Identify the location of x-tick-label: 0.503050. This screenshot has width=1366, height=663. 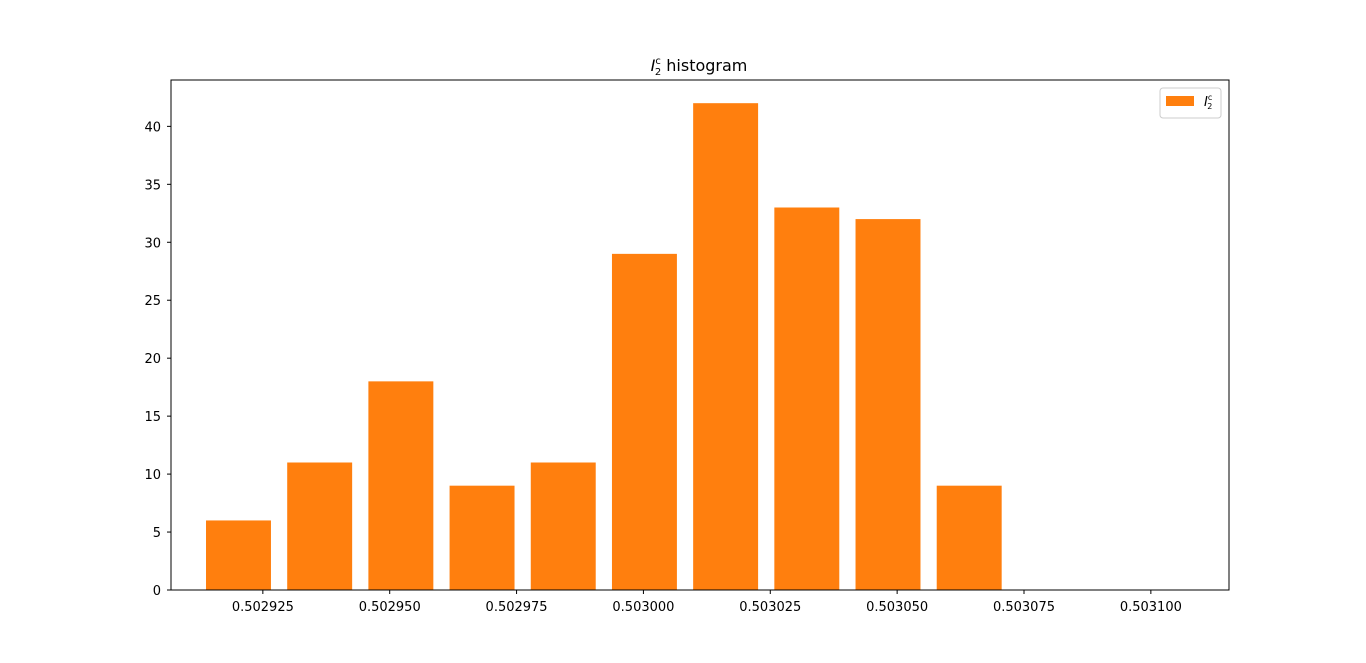
(897, 607).